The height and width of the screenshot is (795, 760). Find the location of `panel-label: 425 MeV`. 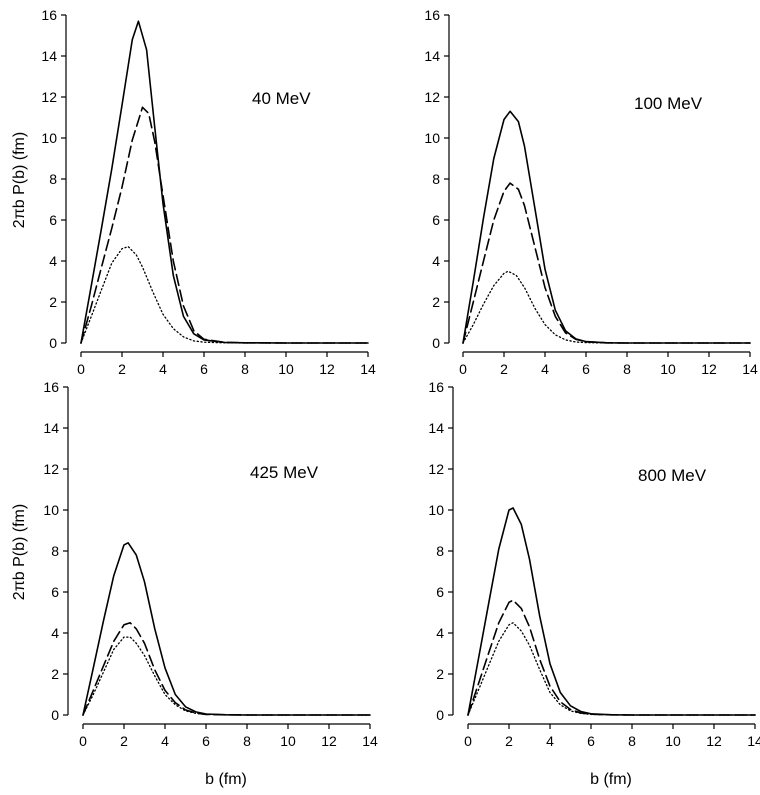

panel-label: 425 MeV is located at coordinates (284, 472).